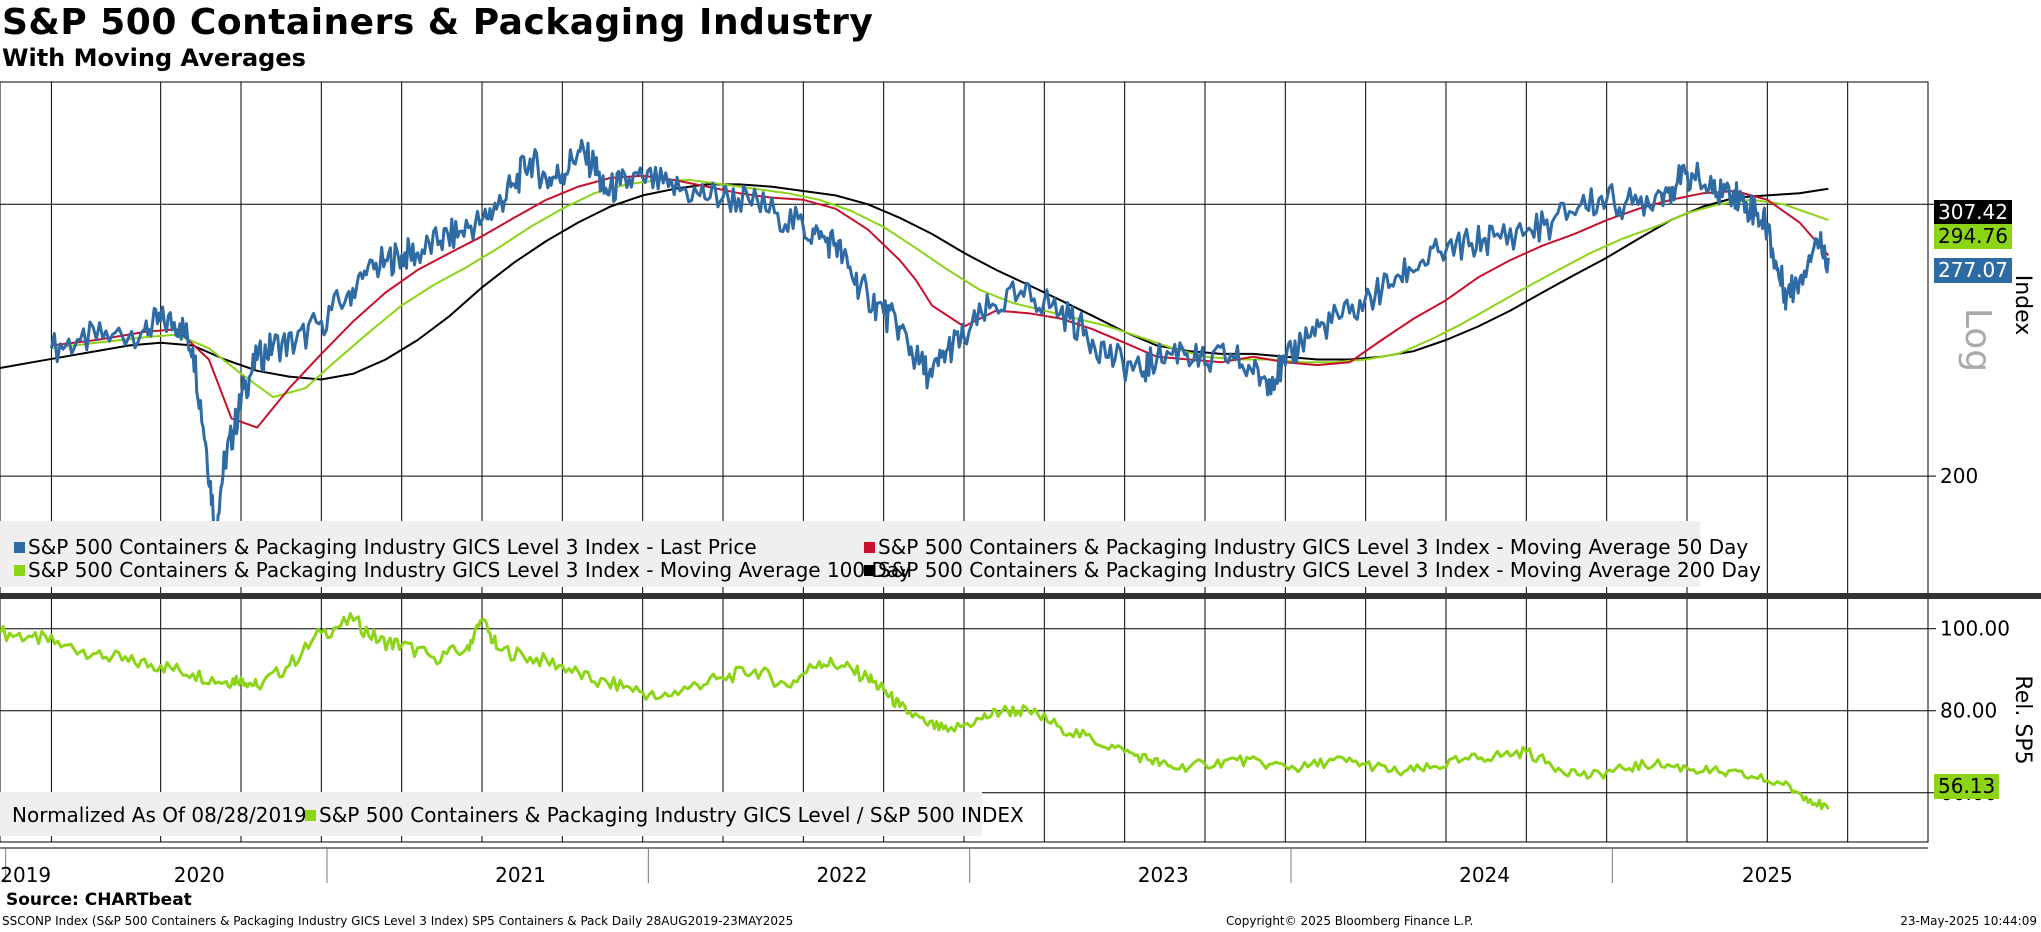 This screenshot has width=2041, height=932. Describe the element at coordinates (438, 22) in the screenshot. I see `chart-title: S&P 500 Containers & Packaging Industry` at that location.